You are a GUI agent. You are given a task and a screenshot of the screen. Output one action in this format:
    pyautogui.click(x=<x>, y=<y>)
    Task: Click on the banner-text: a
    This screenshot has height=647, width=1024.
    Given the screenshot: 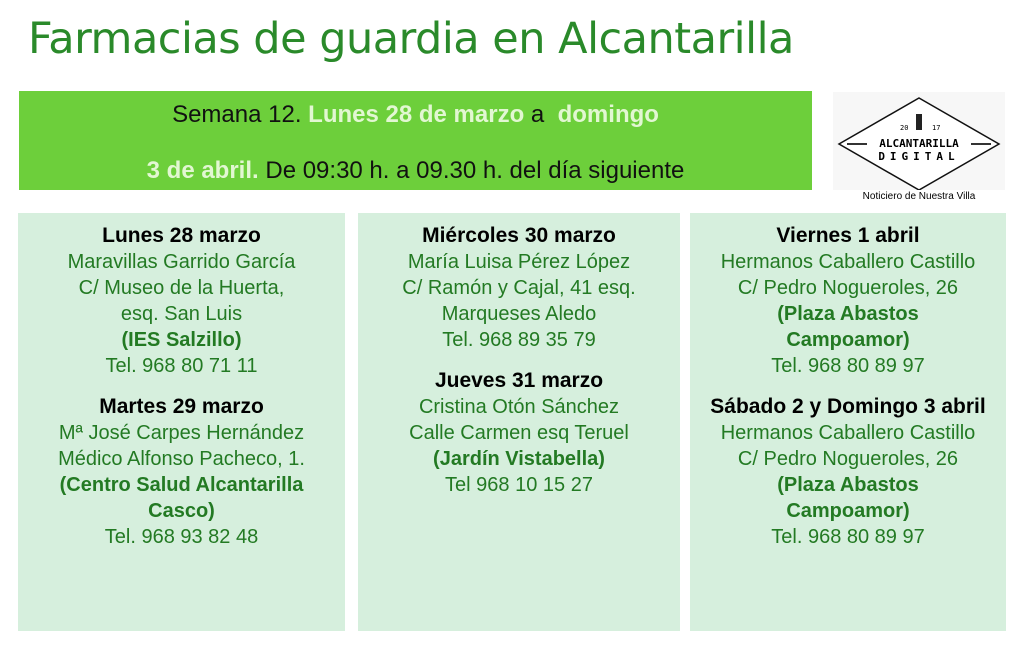 What is the action you would take?
    pyautogui.click(x=541, y=114)
    